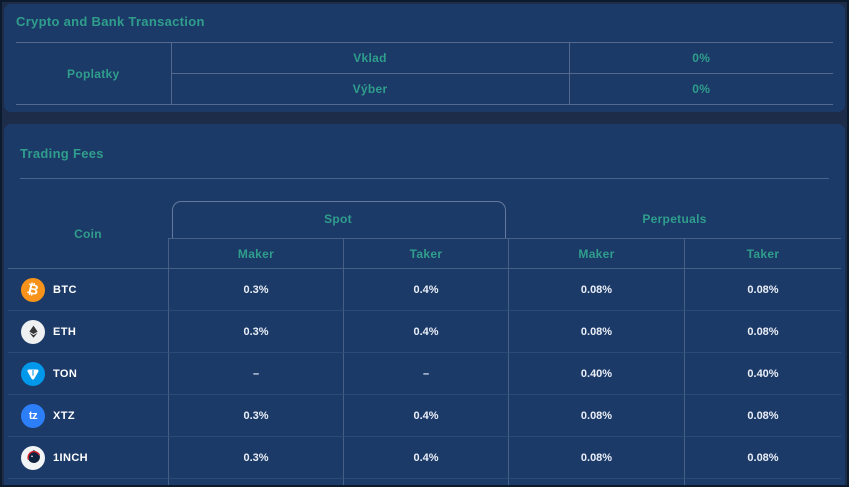  What do you see at coordinates (425, 253) in the screenshot?
I see `spot-taker-header: Taker` at bounding box center [425, 253].